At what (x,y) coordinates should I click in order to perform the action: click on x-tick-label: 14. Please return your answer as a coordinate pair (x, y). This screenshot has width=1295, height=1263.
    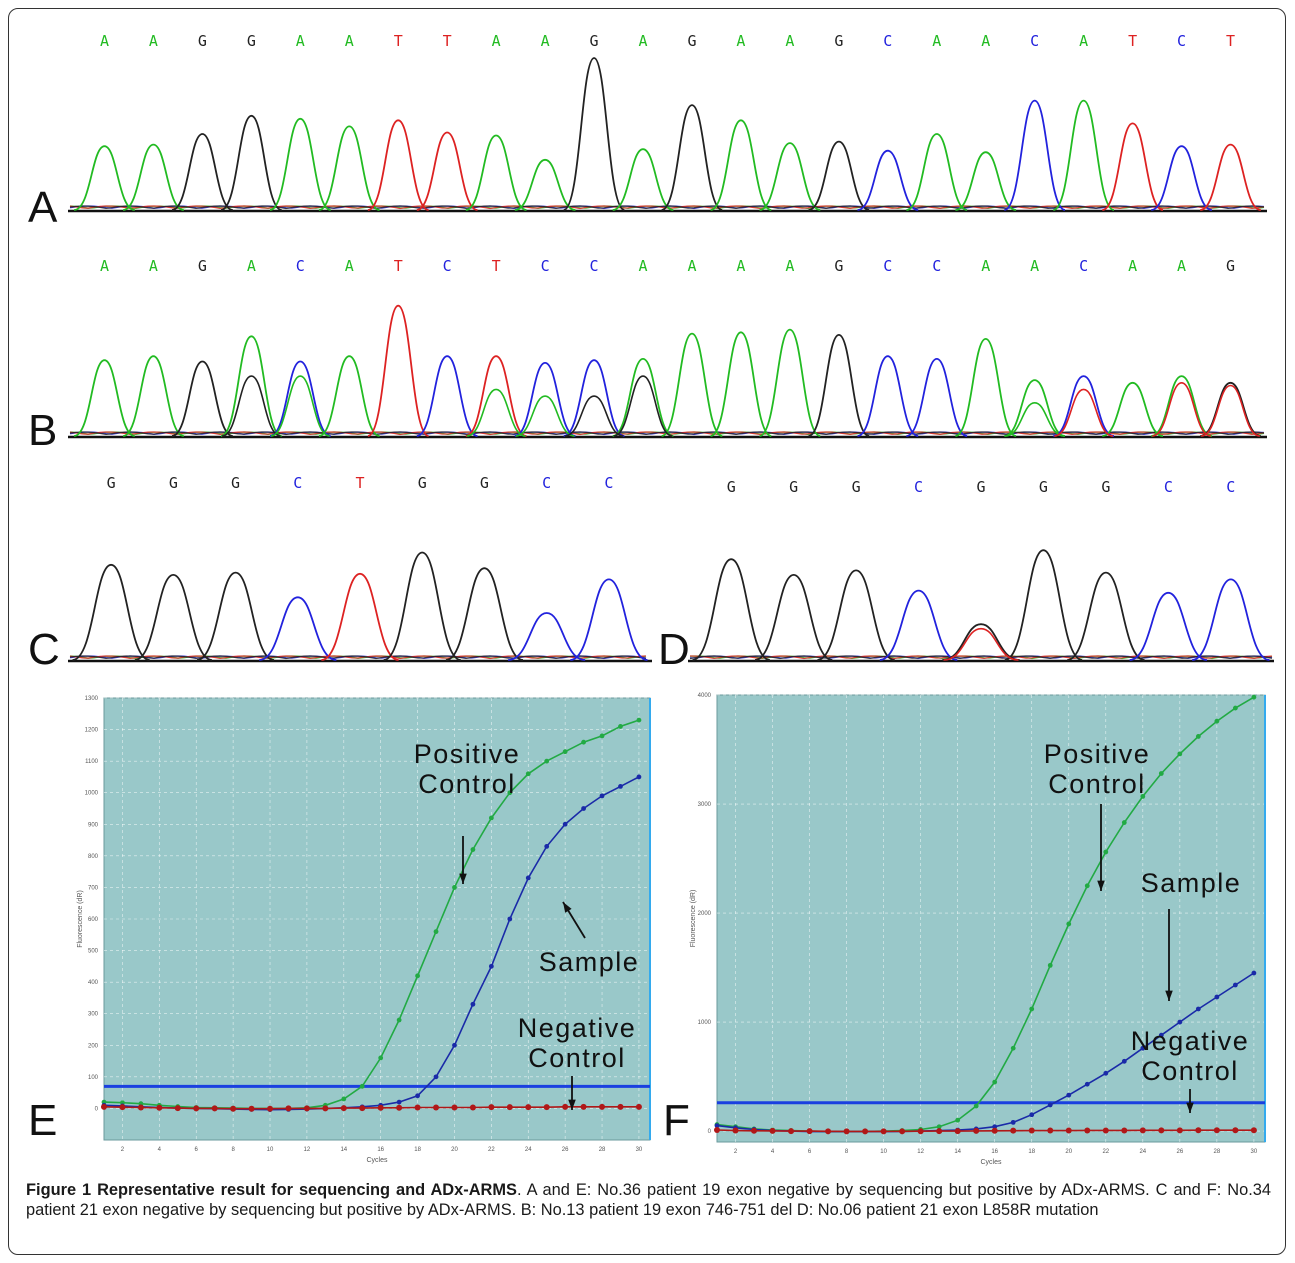
    Looking at the image, I should click on (957, 1152).